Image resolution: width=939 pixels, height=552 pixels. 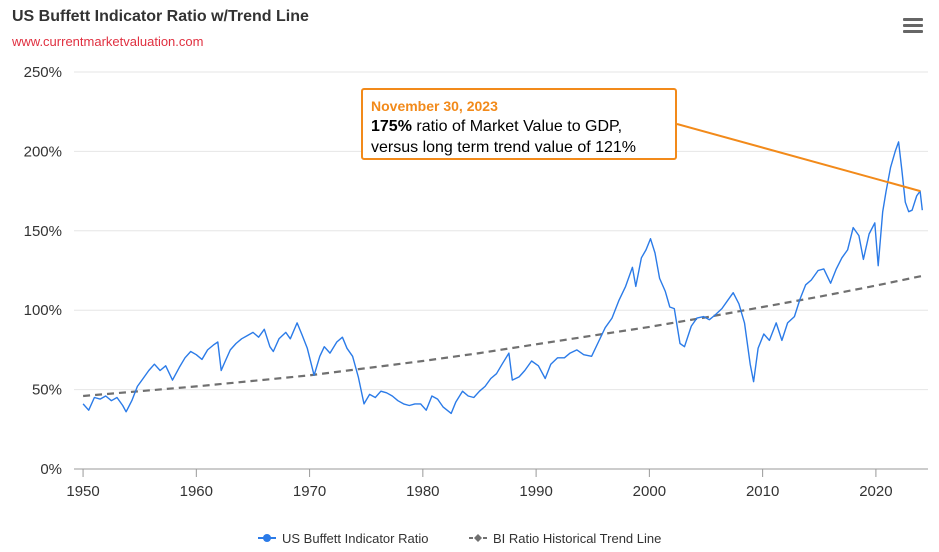 What do you see at coordinates (875, 491) in the screenshot?
I see `x-tick-label: 2020` at bounding box center [875, 491].